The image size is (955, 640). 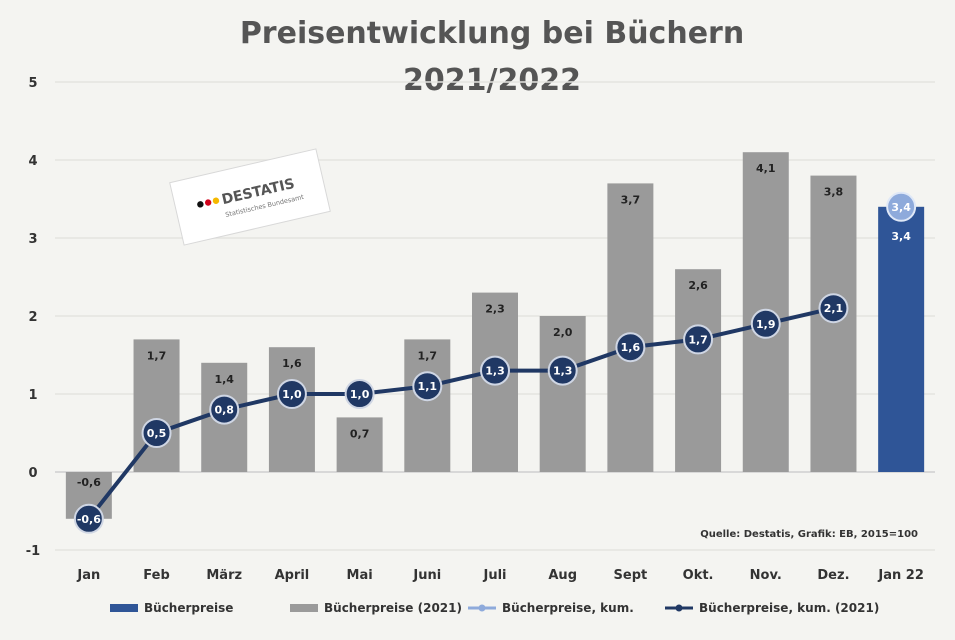 I want to click on legend-label: Bücherpreise (2021), so click(x=393, y=608).